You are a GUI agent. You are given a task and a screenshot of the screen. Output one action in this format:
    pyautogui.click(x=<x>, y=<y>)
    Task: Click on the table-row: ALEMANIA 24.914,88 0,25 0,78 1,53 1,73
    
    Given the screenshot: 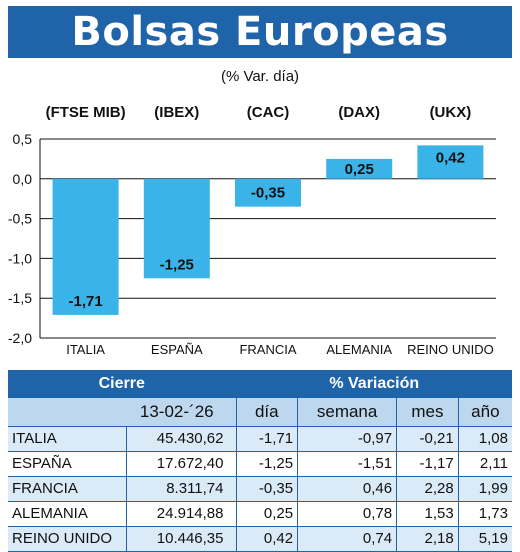 What is the action you would take?
    pyautogui.click(x=260, y=514)
    